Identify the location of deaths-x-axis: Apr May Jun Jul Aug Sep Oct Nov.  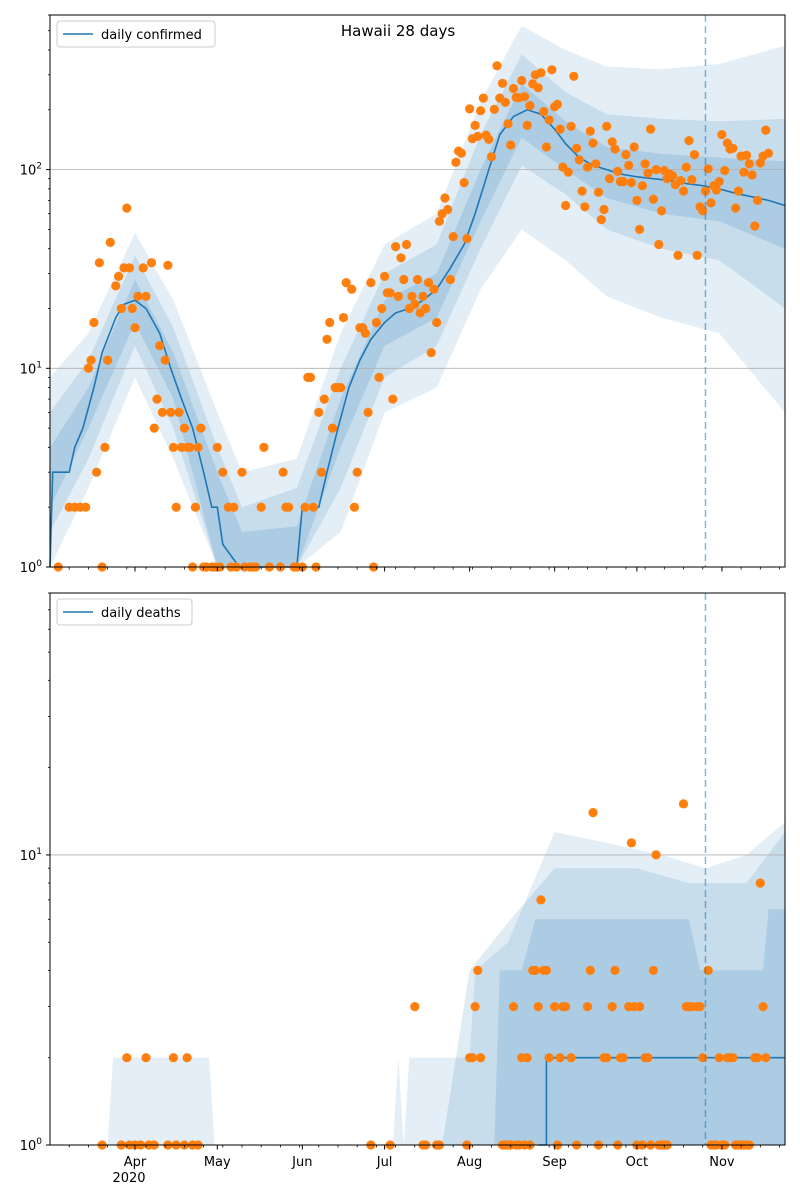
(424, 1157).